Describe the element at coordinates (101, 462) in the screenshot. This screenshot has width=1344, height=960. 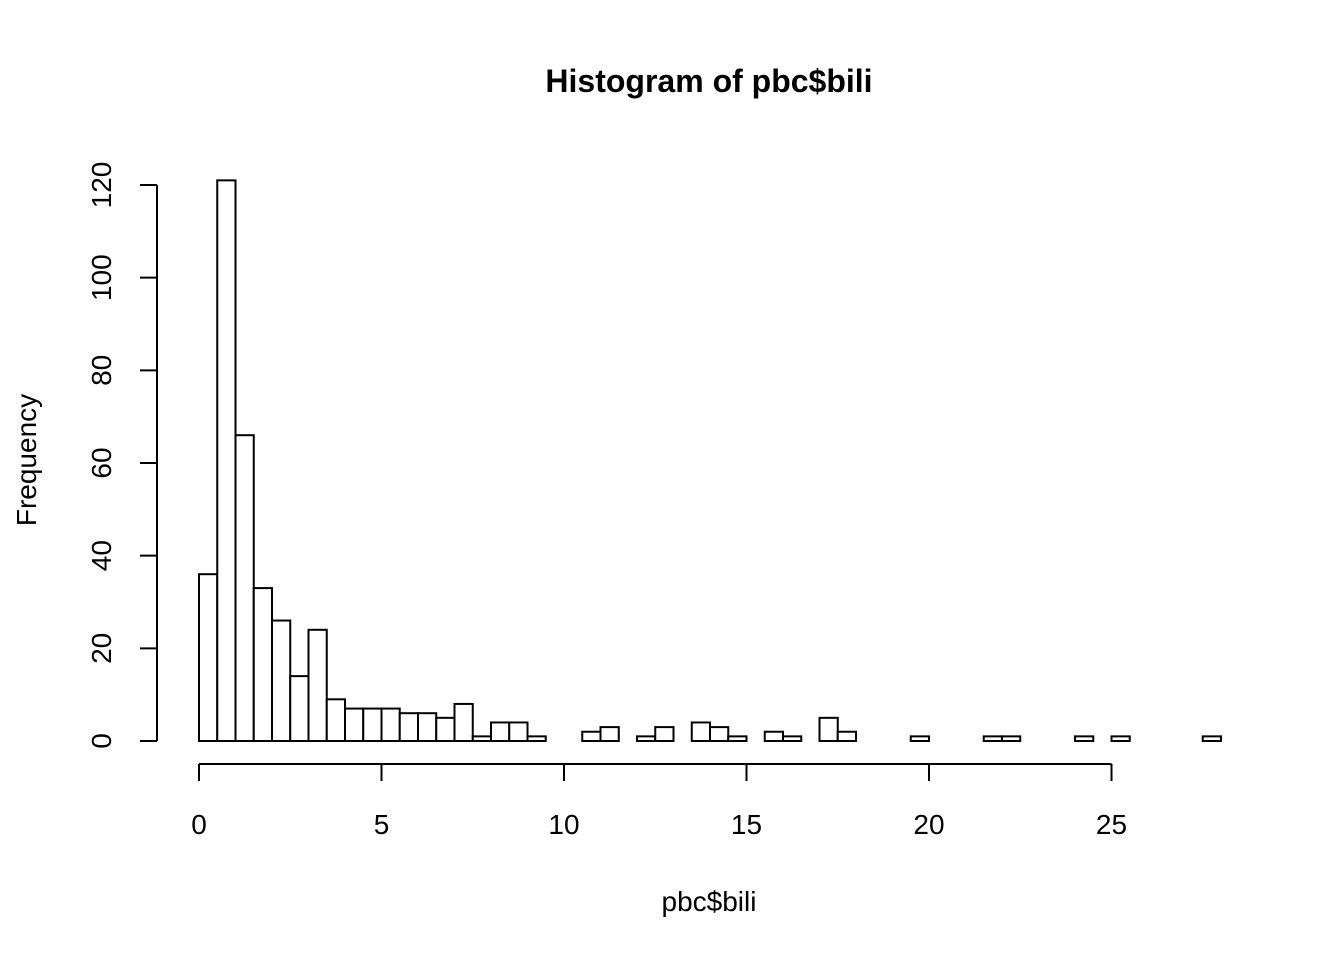
I see `y-tick-label: 60` at that location.